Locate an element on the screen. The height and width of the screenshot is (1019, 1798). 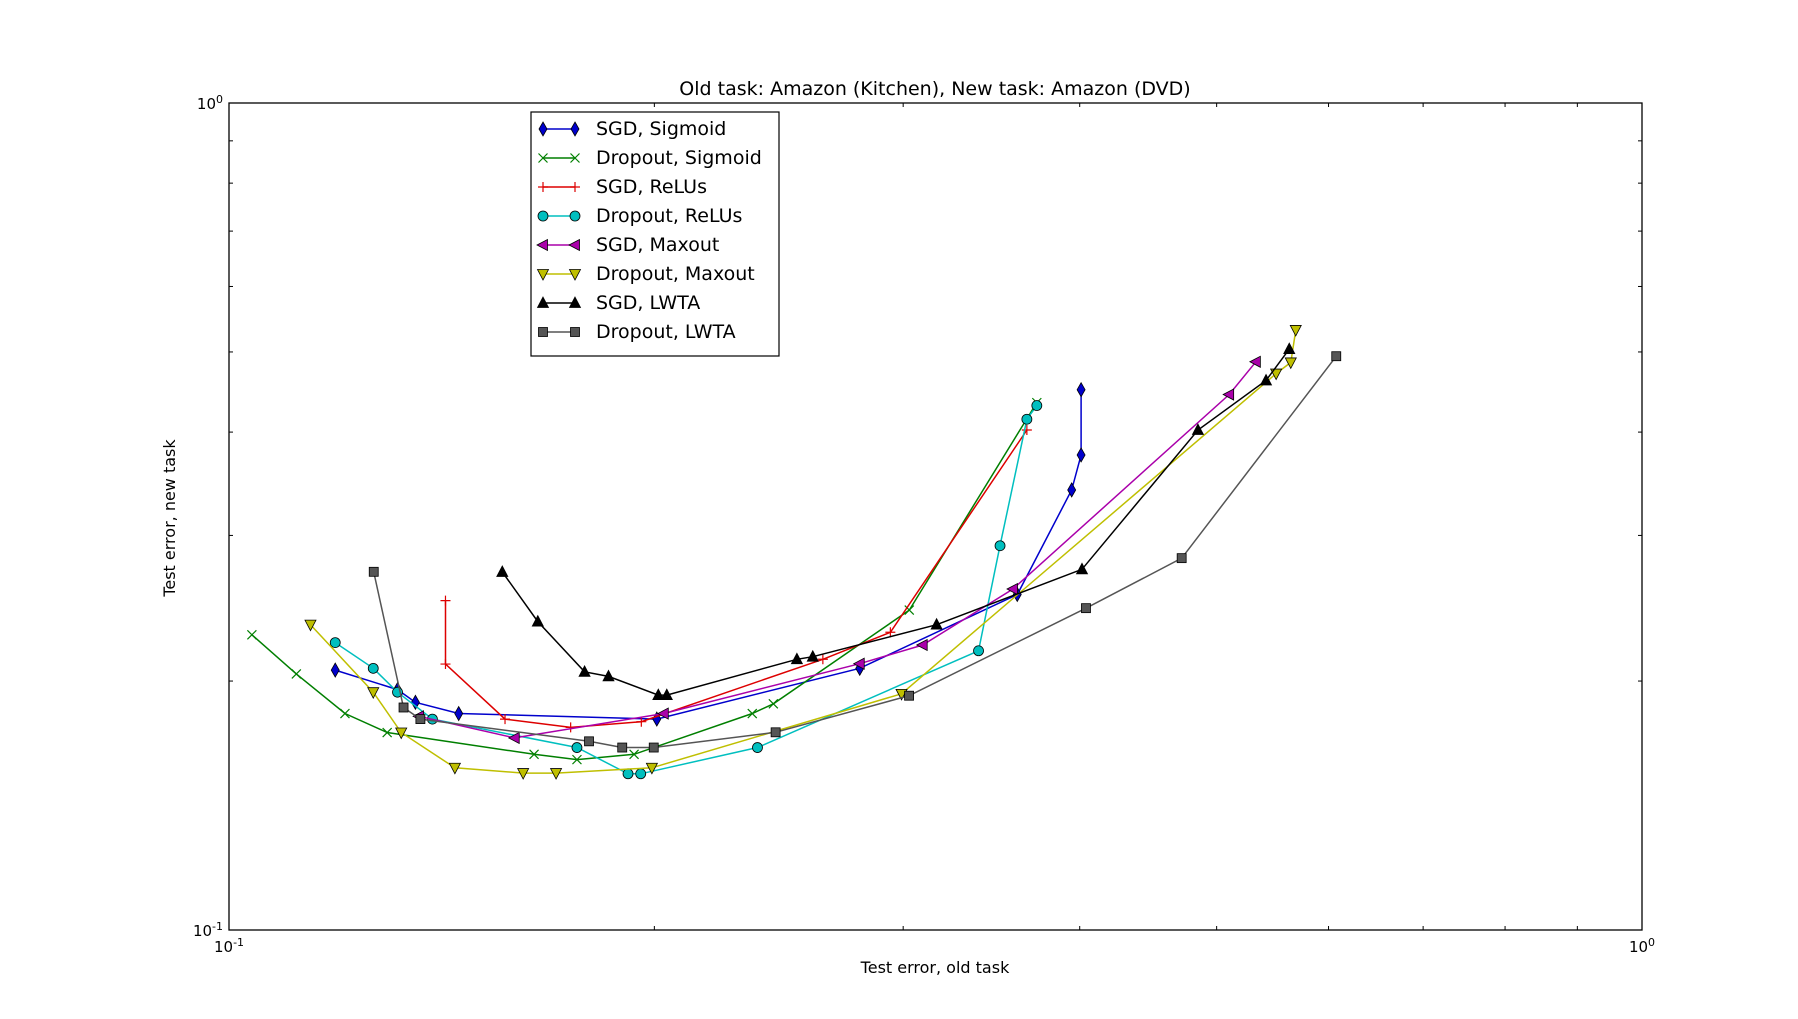
y-axis-label: Test error, new task is located at coordinates (169, 518).